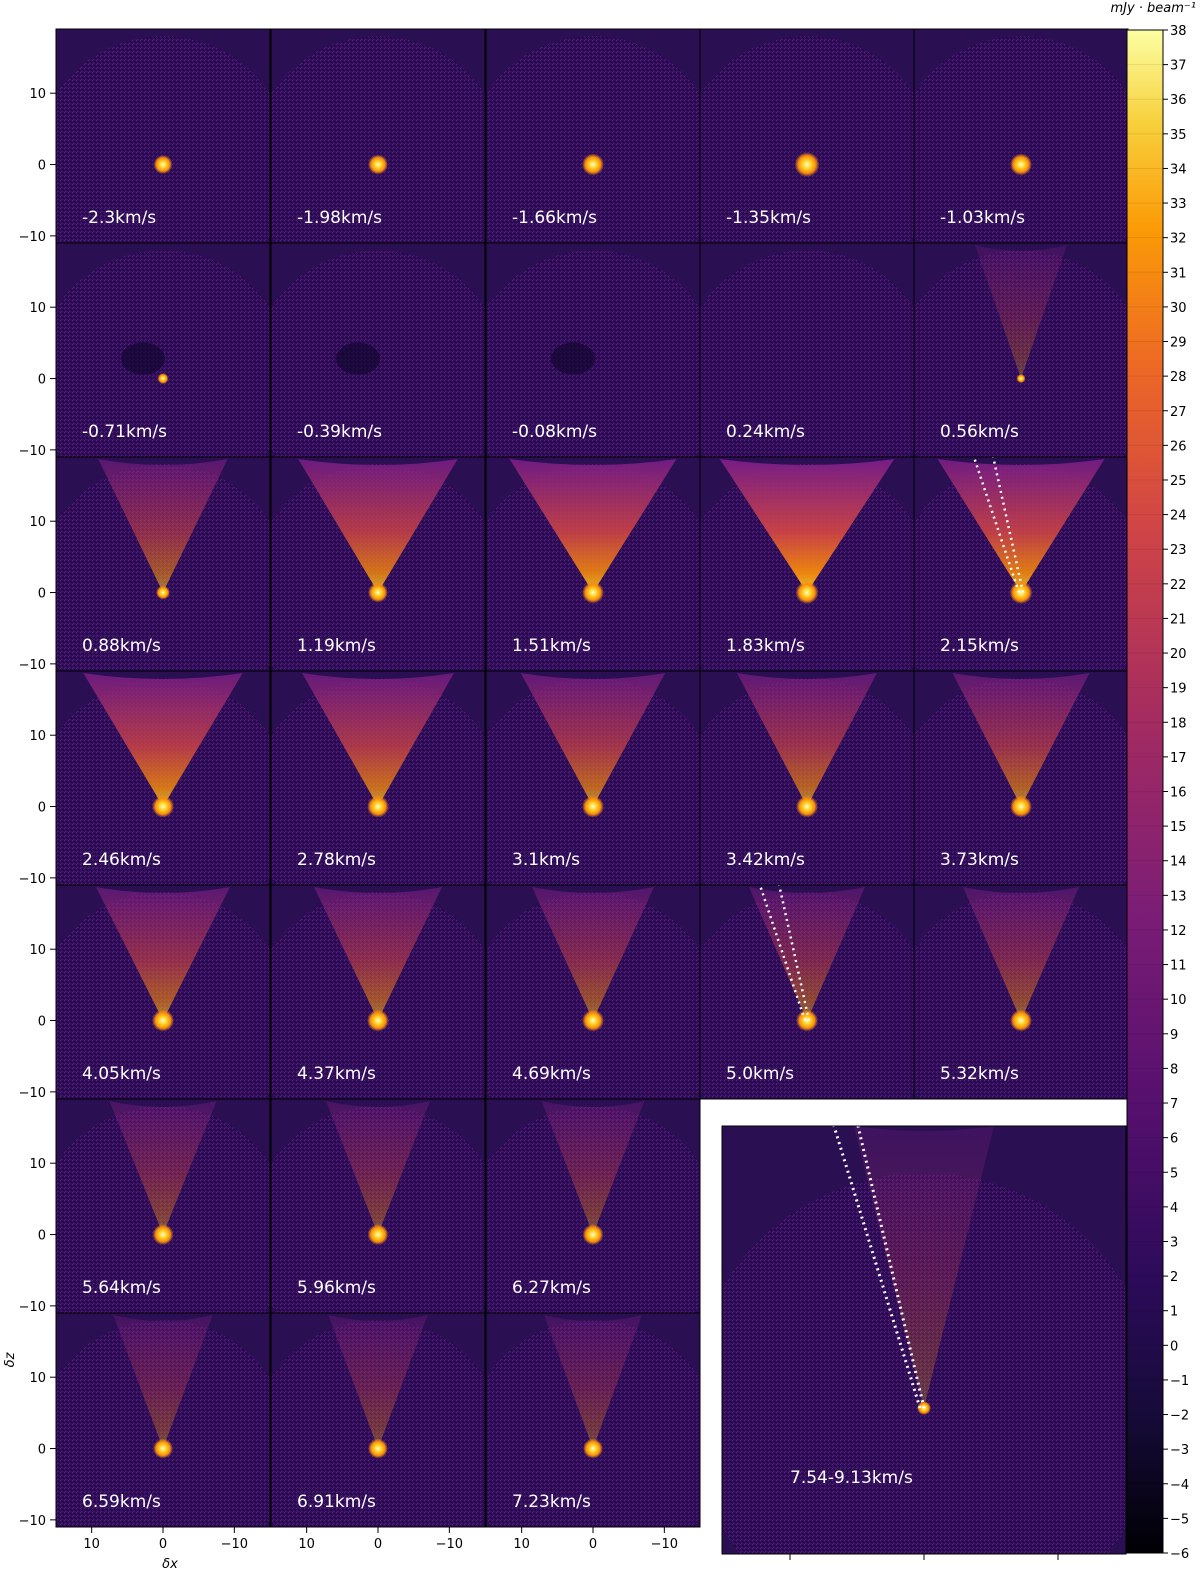 The width and height of the screenshot is (1200, 1573). Describe the element at coordinates (336, 860) in the screenshot. I see `velocity-label: 2.78km/s` at that location.